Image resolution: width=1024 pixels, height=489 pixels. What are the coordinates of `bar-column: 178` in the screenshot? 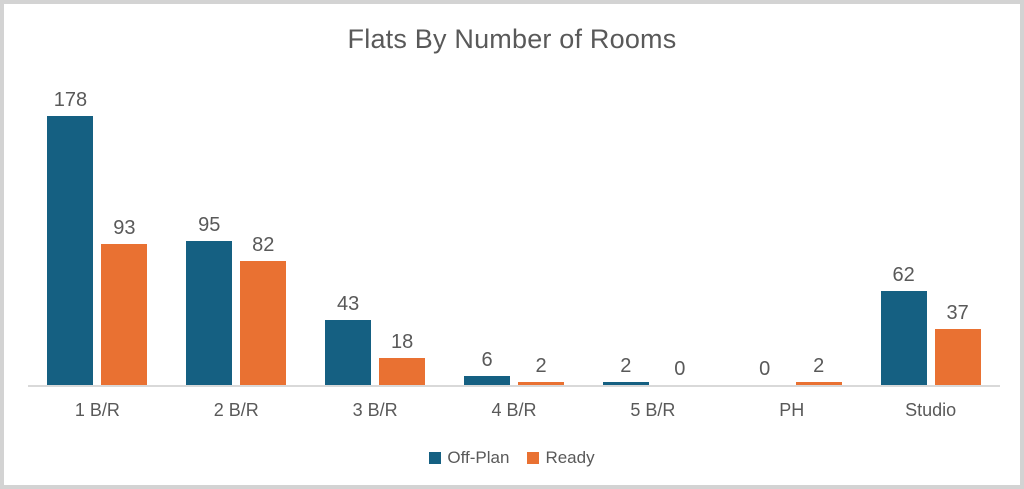 It's located at (70, 237).